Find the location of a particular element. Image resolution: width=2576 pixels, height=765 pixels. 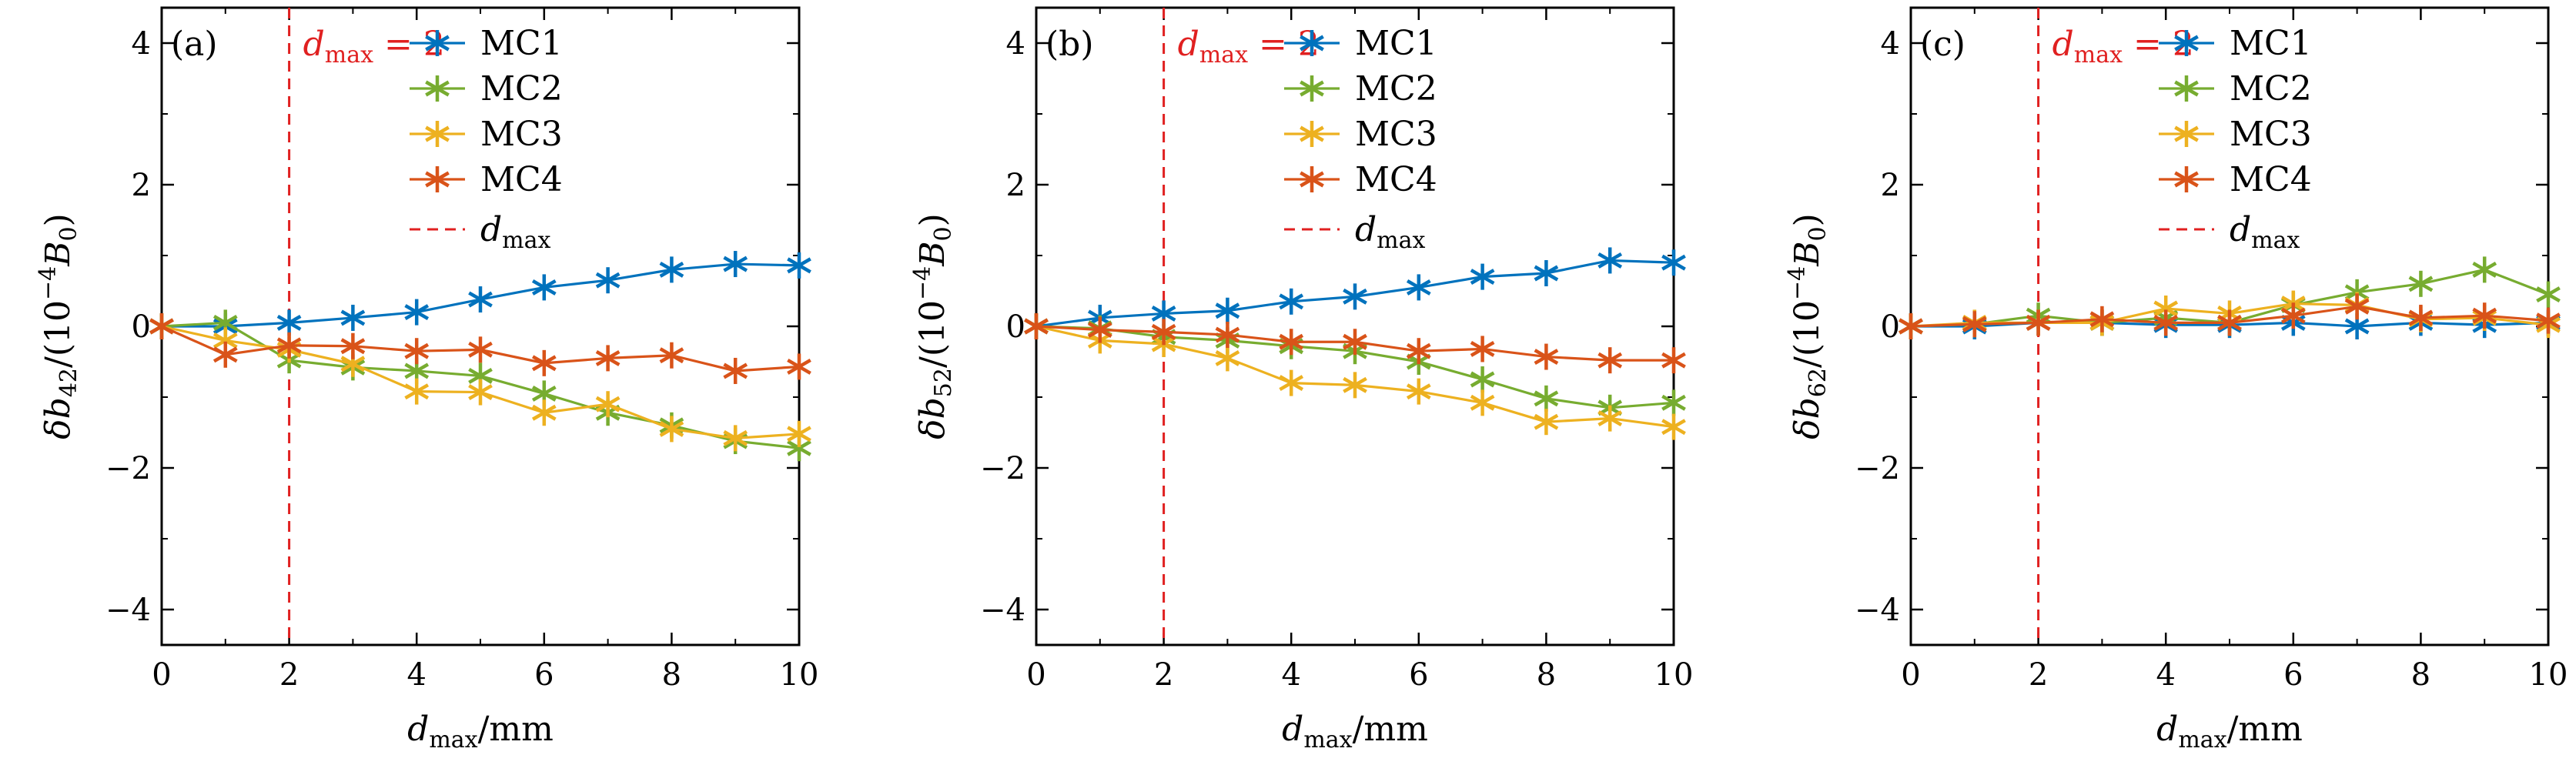

legend-item: MC3 is located at coordinates (1360, 134).